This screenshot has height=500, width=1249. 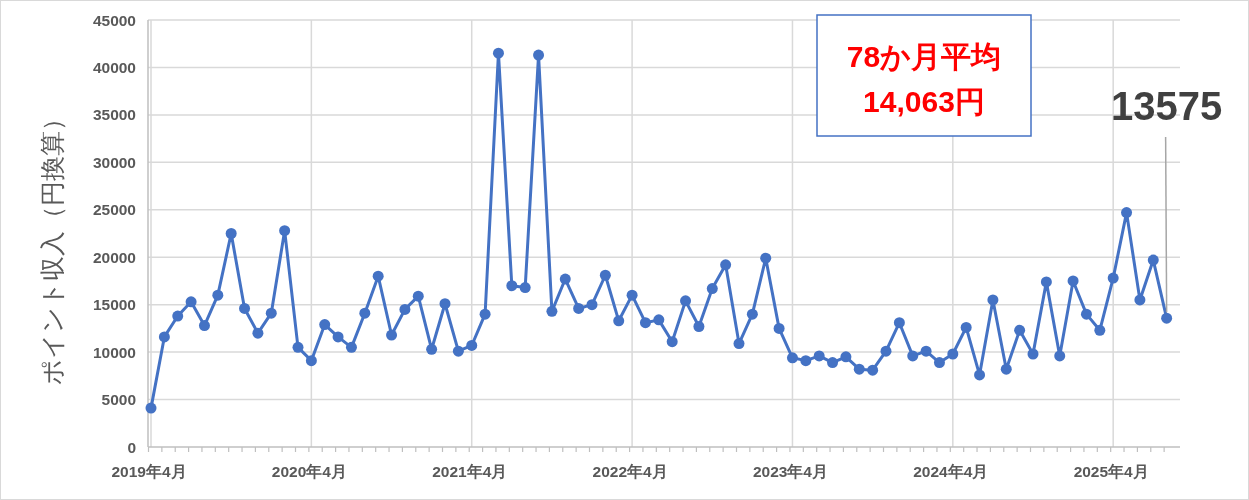 What do you see at coordinates (630, 471) in the screenshot?
I see `x-tick-label: 2022年4月` at bounding box center [630, 471].